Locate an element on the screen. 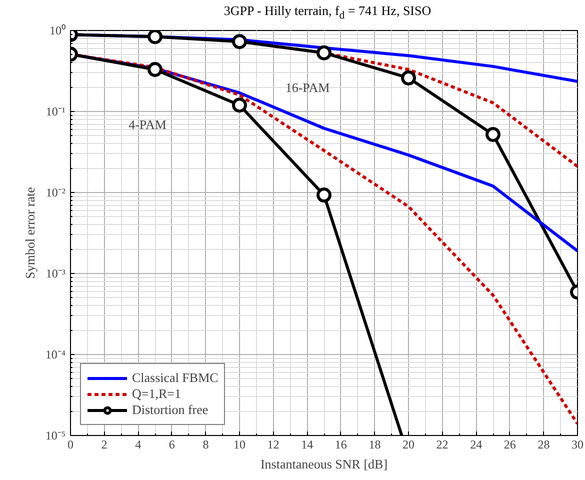  x-tick-label: 20 is located at coordinates (408, 445).